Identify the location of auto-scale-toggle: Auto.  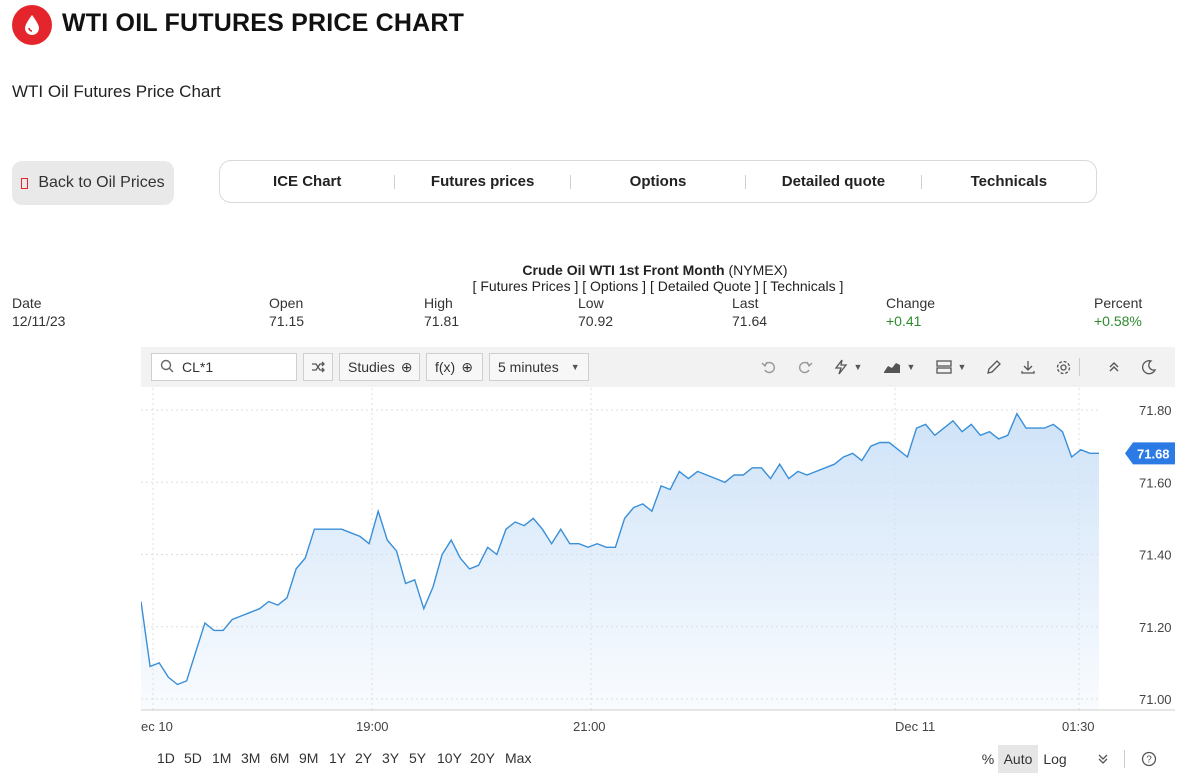
(1018, 759).